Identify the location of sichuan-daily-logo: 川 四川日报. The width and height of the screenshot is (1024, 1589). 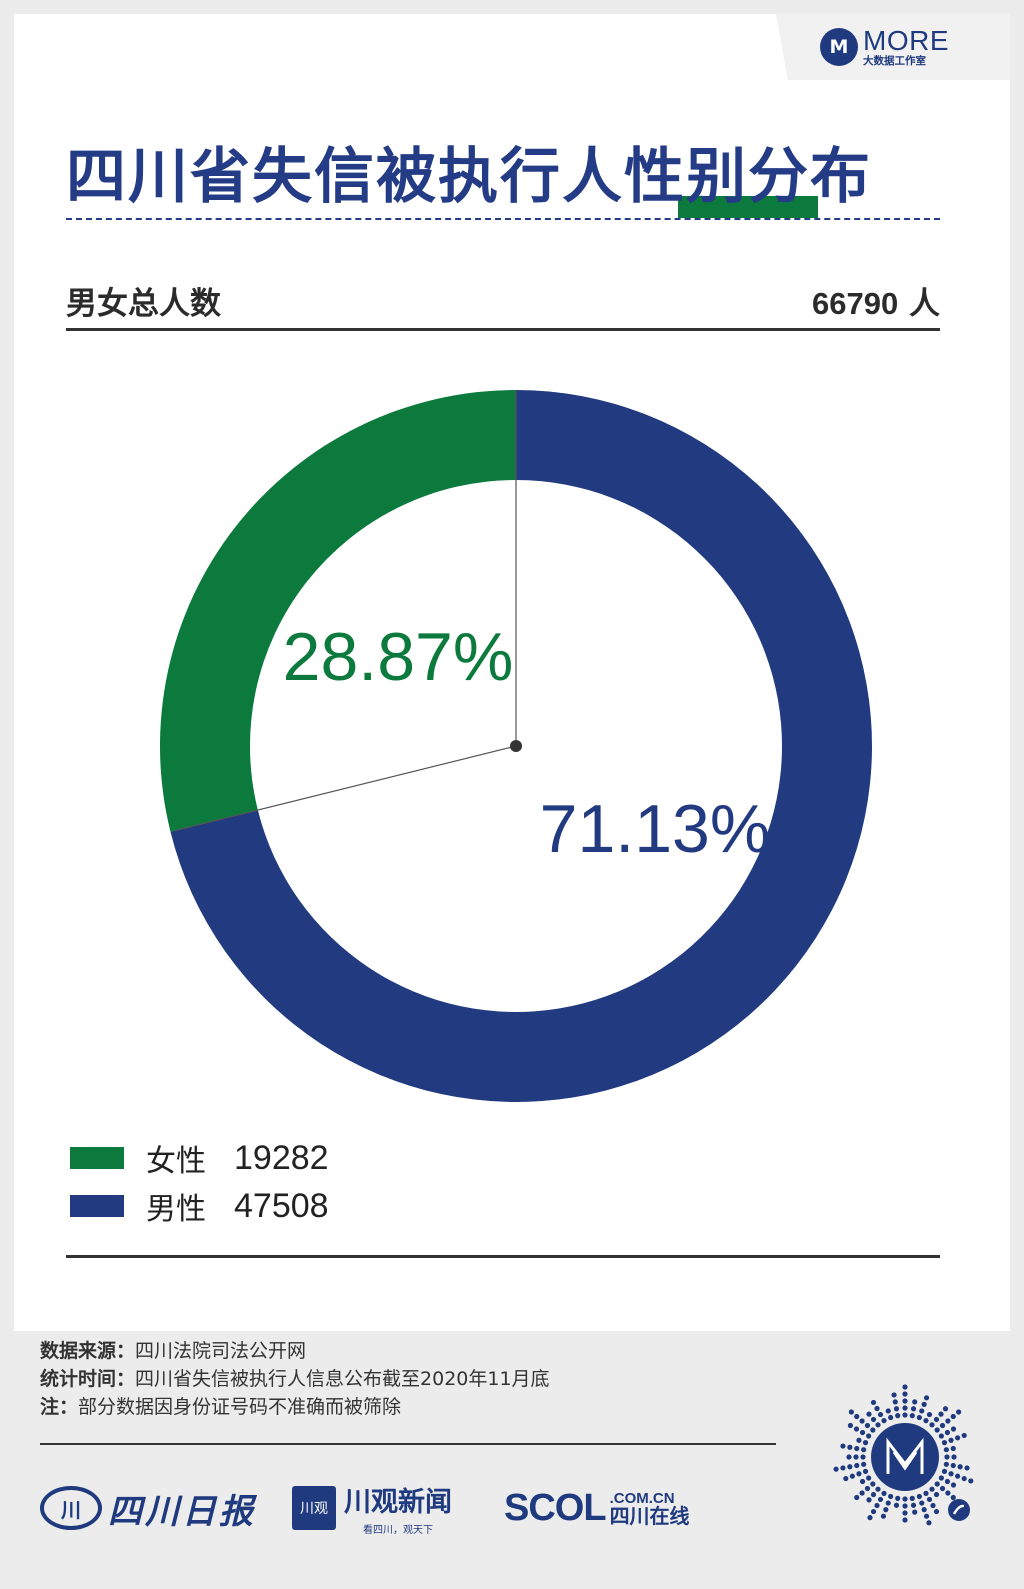
(148, 1508).